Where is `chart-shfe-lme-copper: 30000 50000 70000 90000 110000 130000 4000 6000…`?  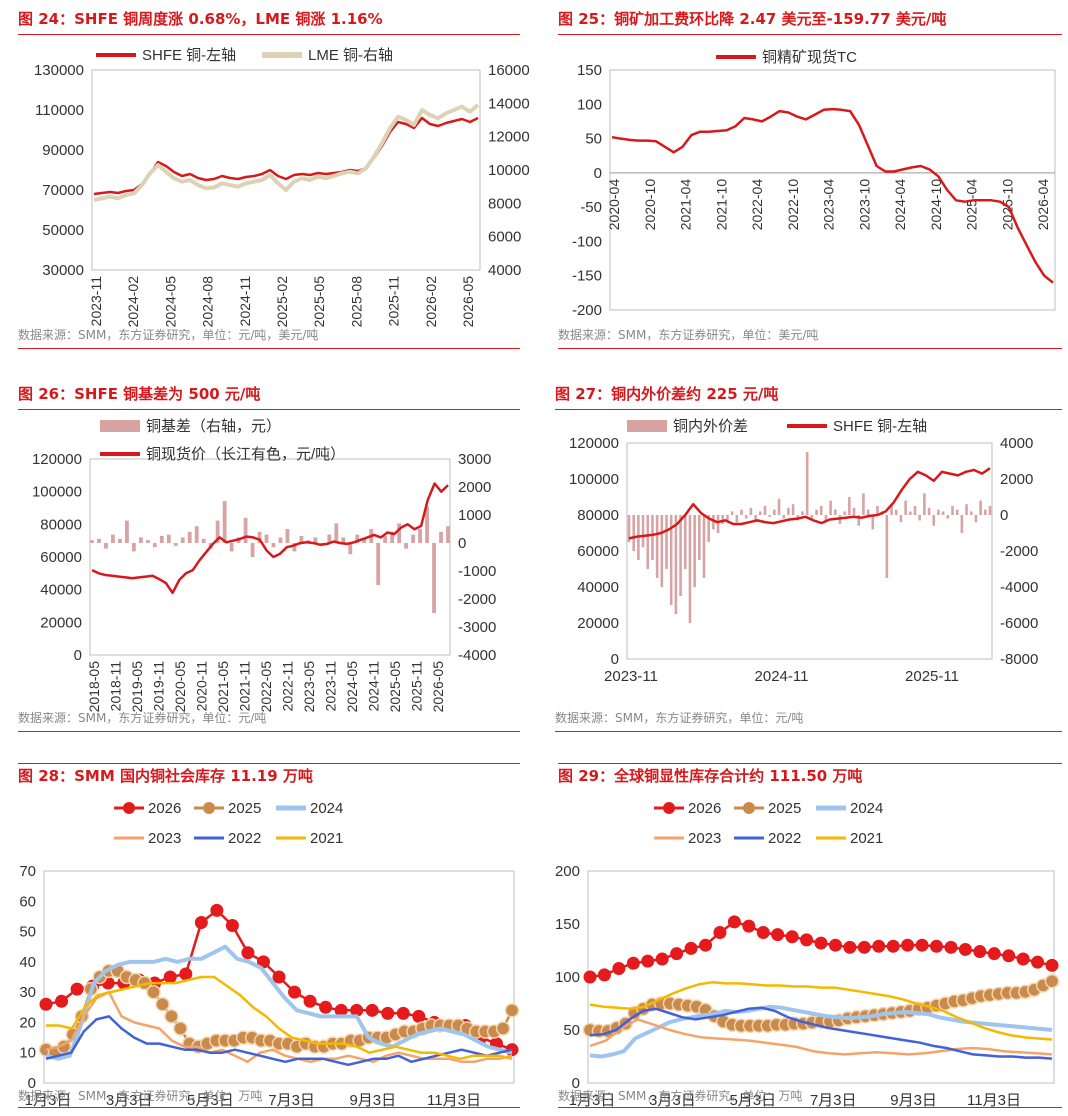
chart-shfe-lme-copper: 30000 50000 70000 90000 110000 130000 4000 6000… is located at coordinates (282, 187).